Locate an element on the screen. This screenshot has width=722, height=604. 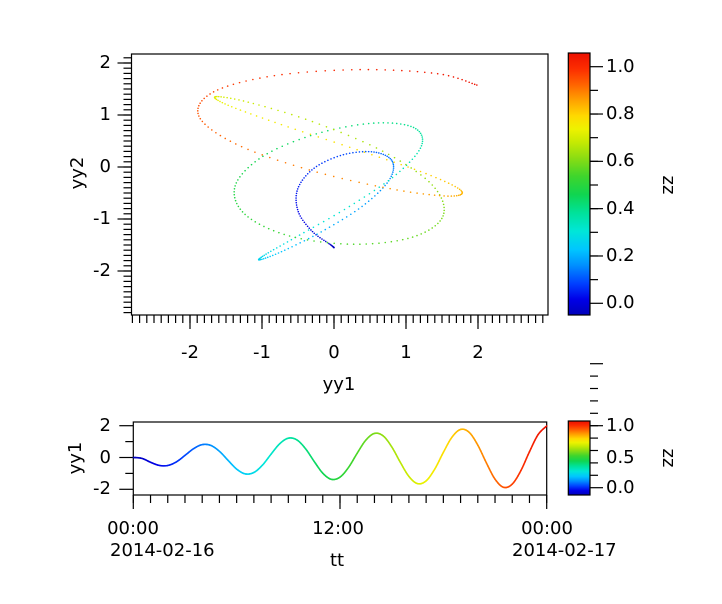
top-ytick-0: 0 is located at coordinates (105, 166).